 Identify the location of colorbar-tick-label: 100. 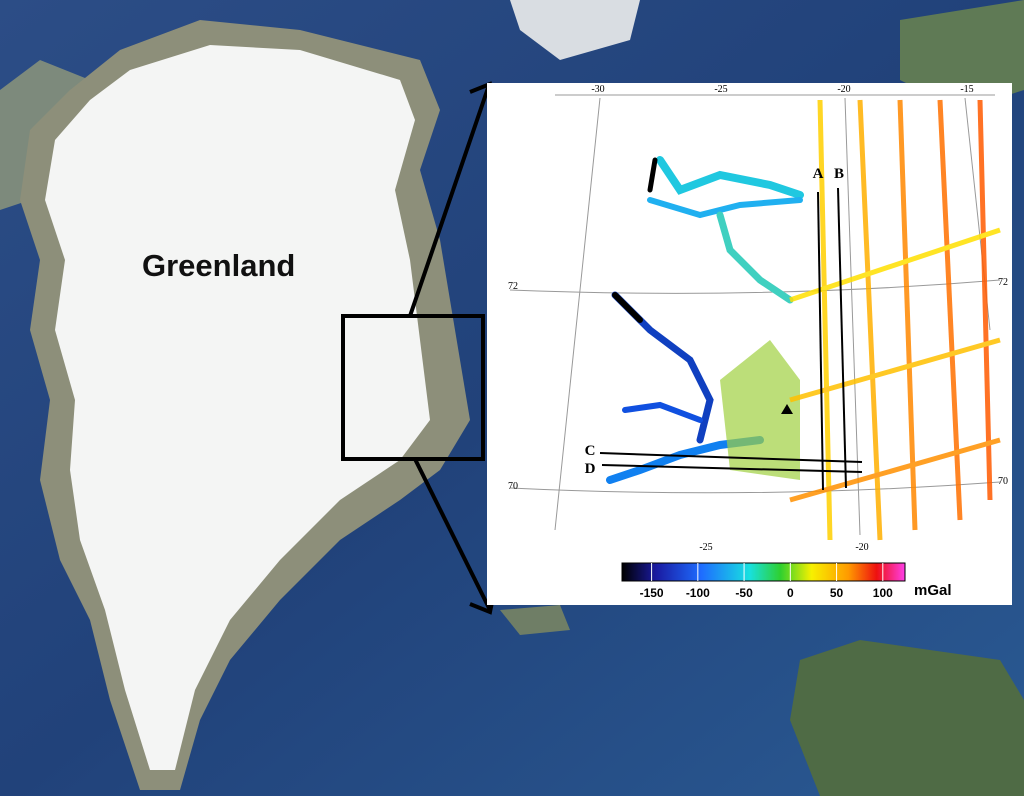
(883, 593).